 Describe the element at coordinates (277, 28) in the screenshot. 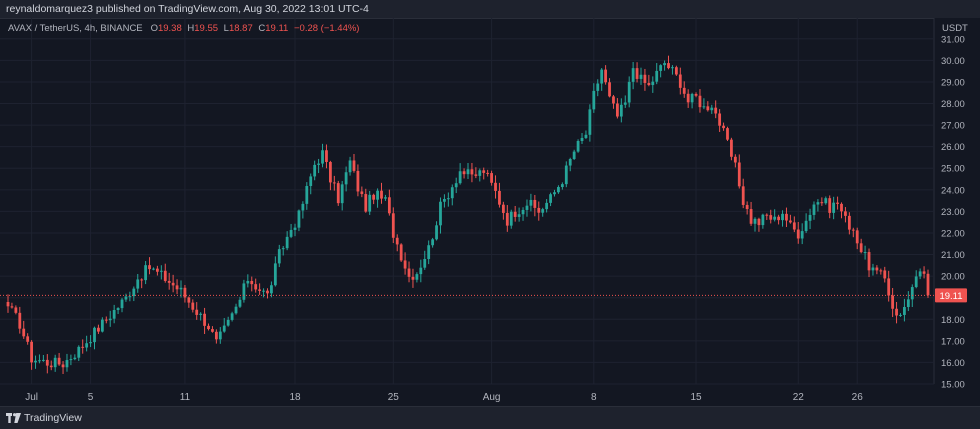

I see `close-value: 19.11` at that location.